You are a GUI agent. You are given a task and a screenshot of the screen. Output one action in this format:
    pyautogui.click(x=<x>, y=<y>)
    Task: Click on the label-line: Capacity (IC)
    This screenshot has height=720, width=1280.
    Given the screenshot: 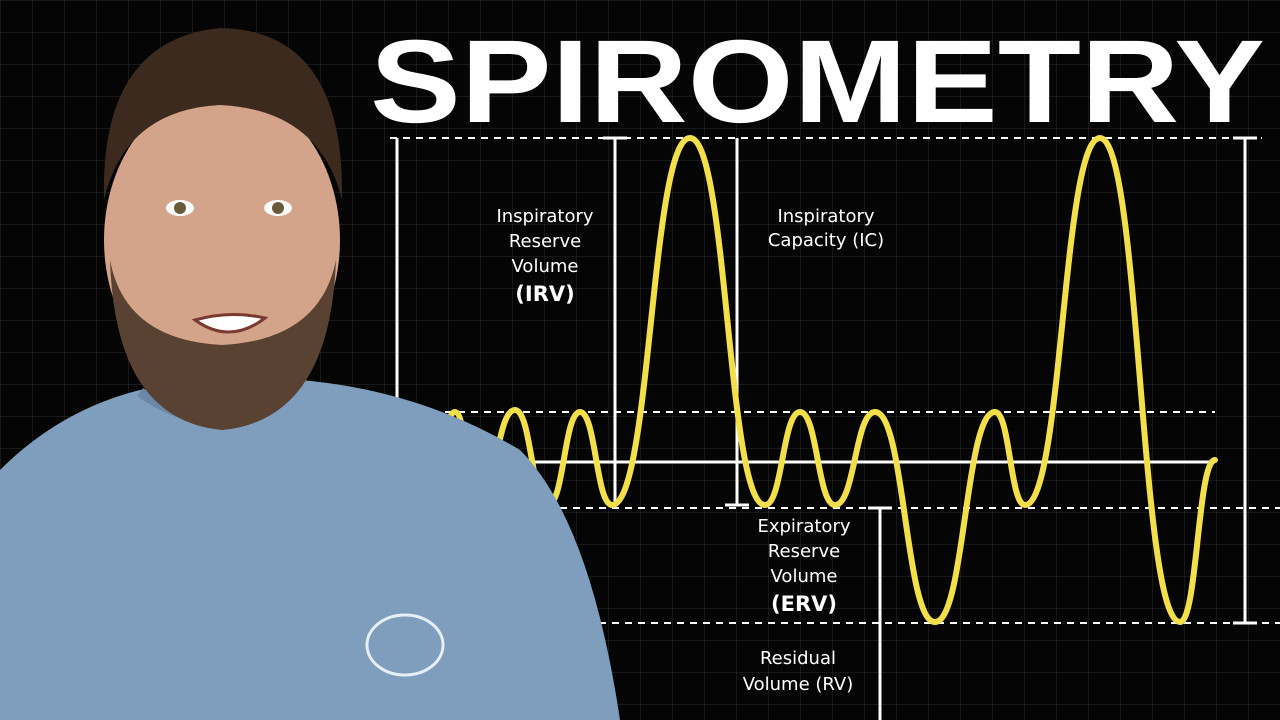 What is the action you would take?
    pyautogui.click(x=826, y=240)
    